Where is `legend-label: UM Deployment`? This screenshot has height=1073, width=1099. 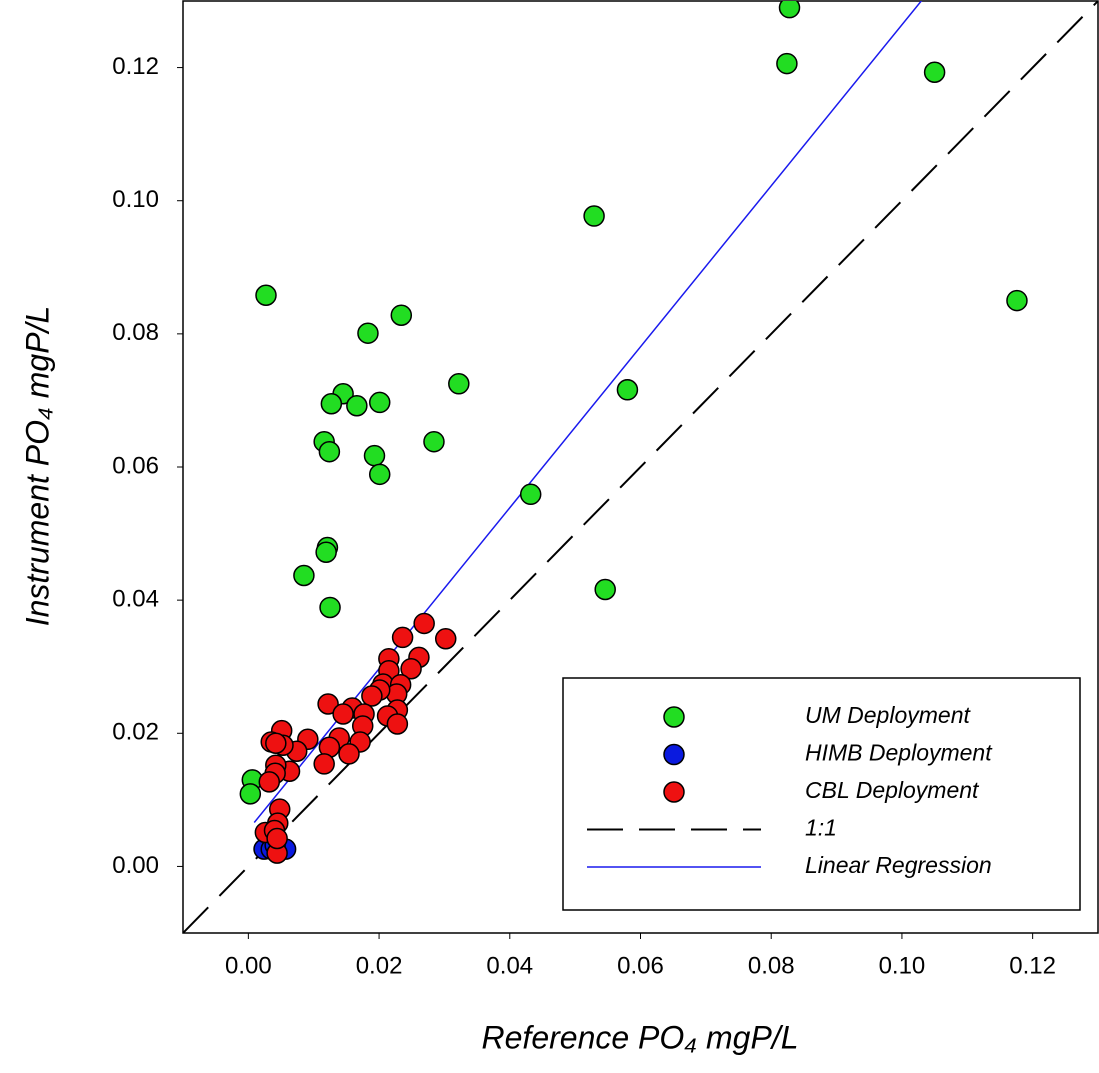 legend-label: UM Deployment is located at coordinates (888, 715).